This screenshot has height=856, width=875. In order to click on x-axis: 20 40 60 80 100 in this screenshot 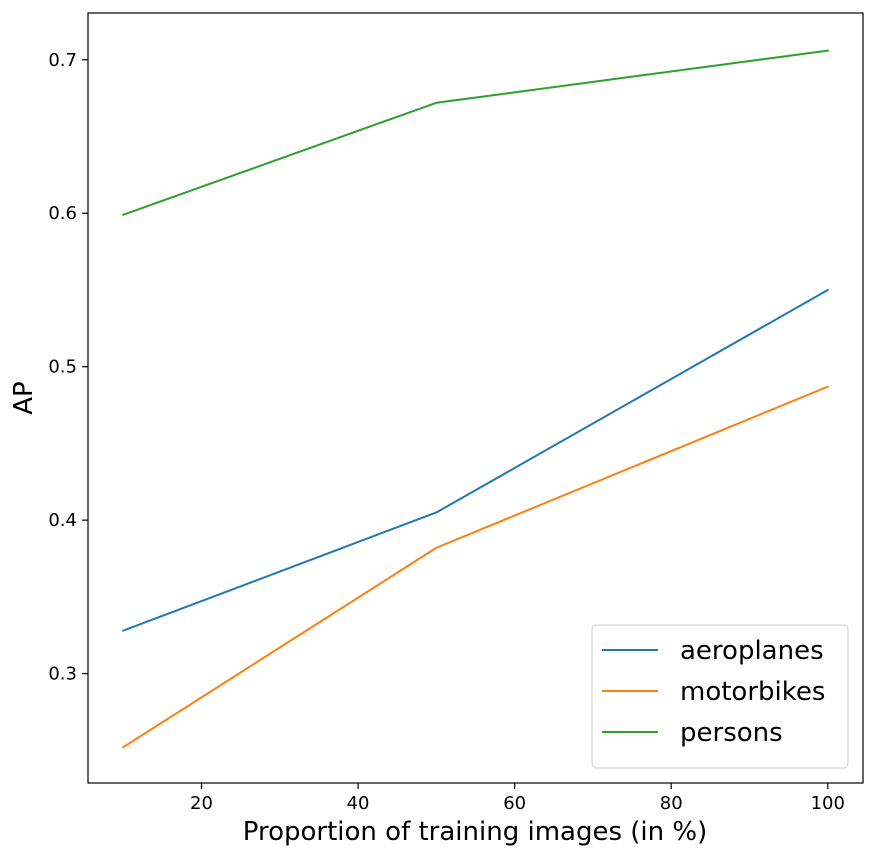, I will do `click(517, 798)`.